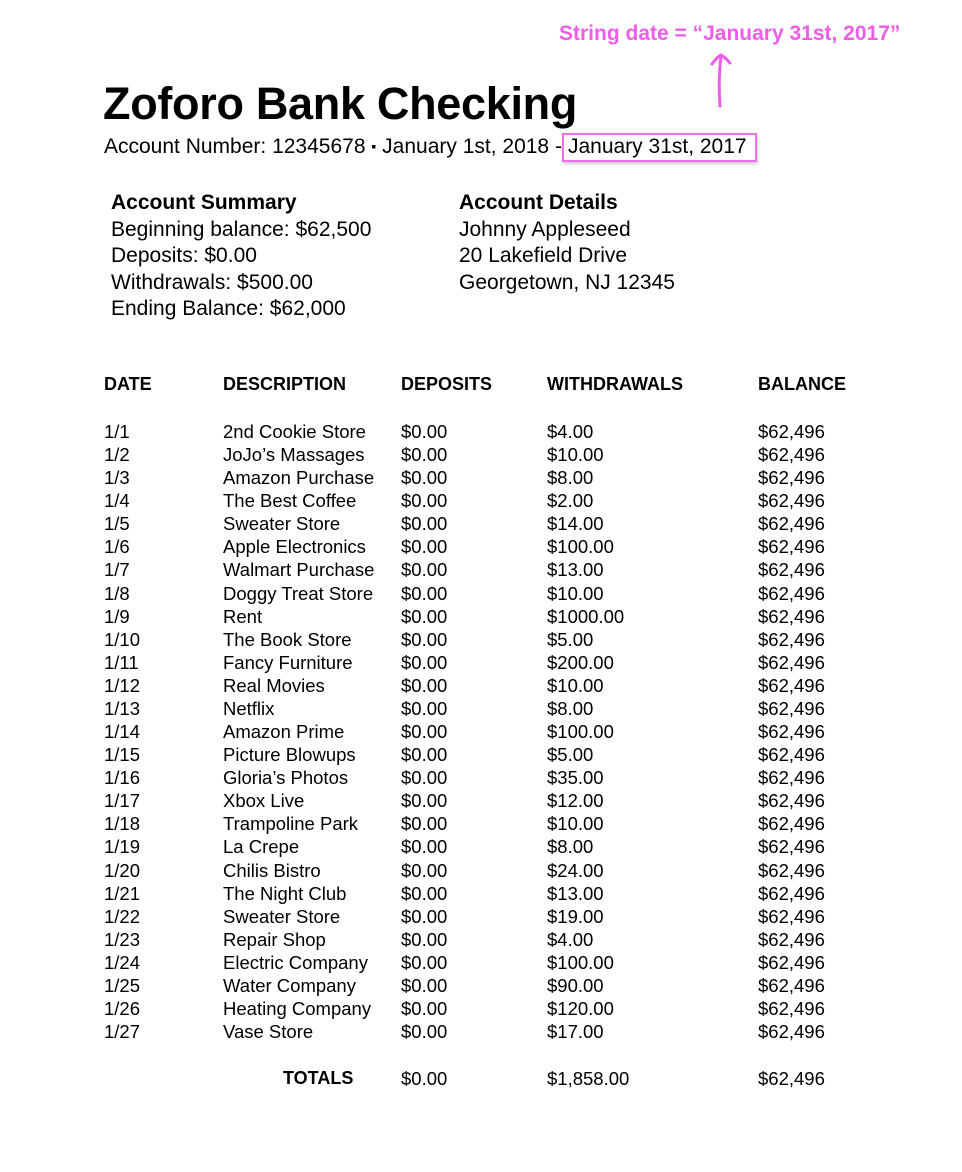  I want to click on cell-date: 1/1, so click(117, 431).